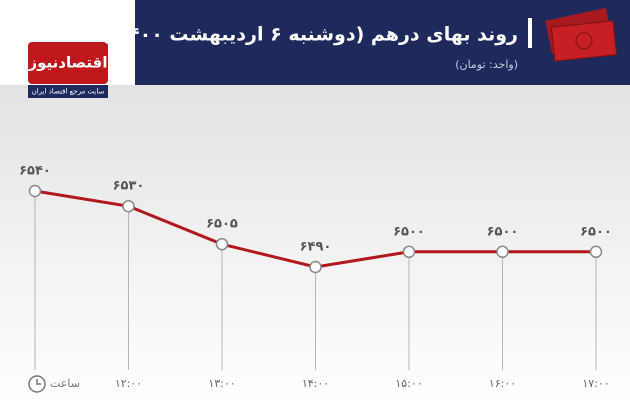  What do you see at coordinates (595, 383) in the screenshot?
I see `x-tick-label: ۱۷:۰۰` at bounding box center [595, 383].